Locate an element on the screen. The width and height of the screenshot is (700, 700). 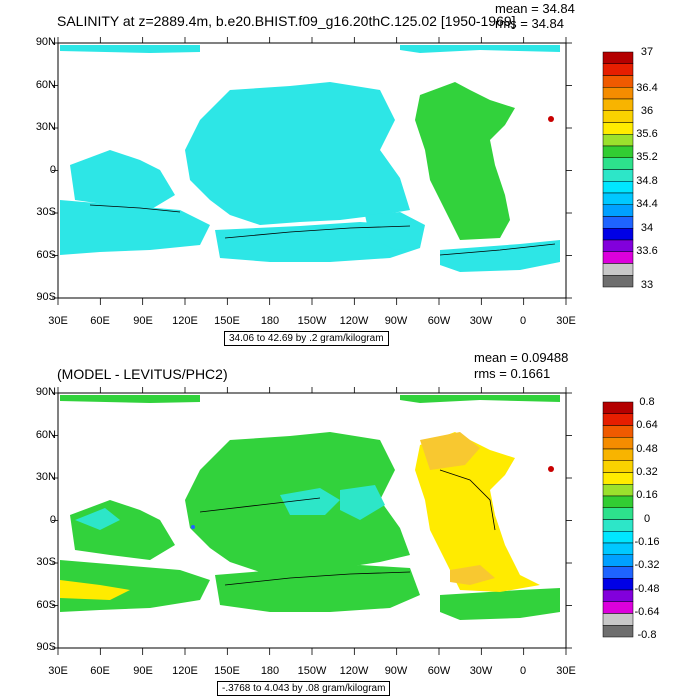
panel2-lat-30n: 30N is located at coordinates (45, 477).